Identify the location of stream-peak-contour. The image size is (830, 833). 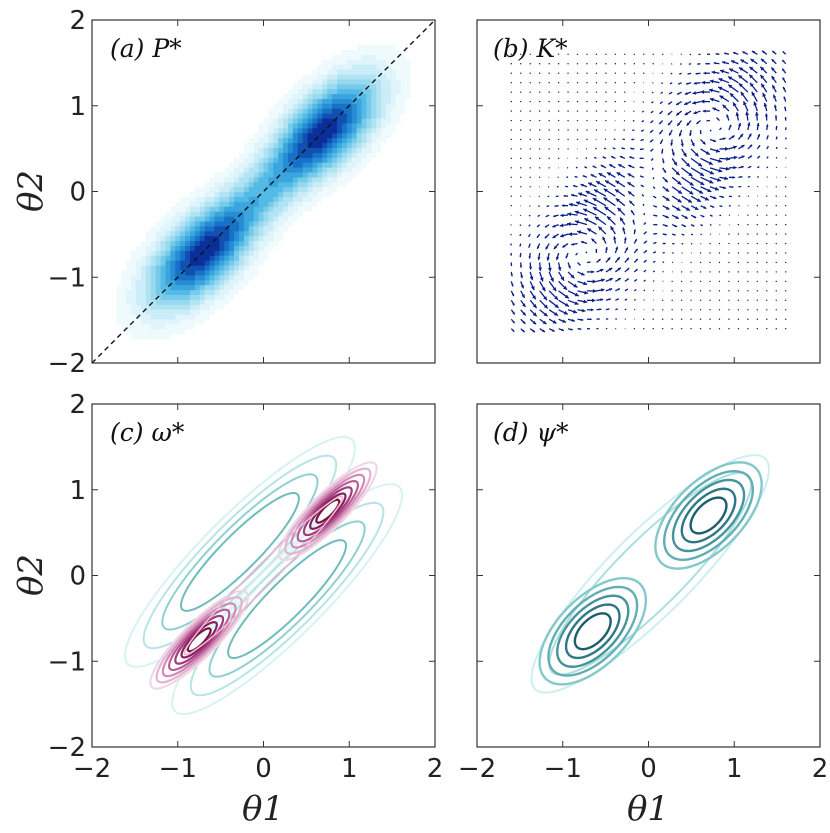
(593, 631).